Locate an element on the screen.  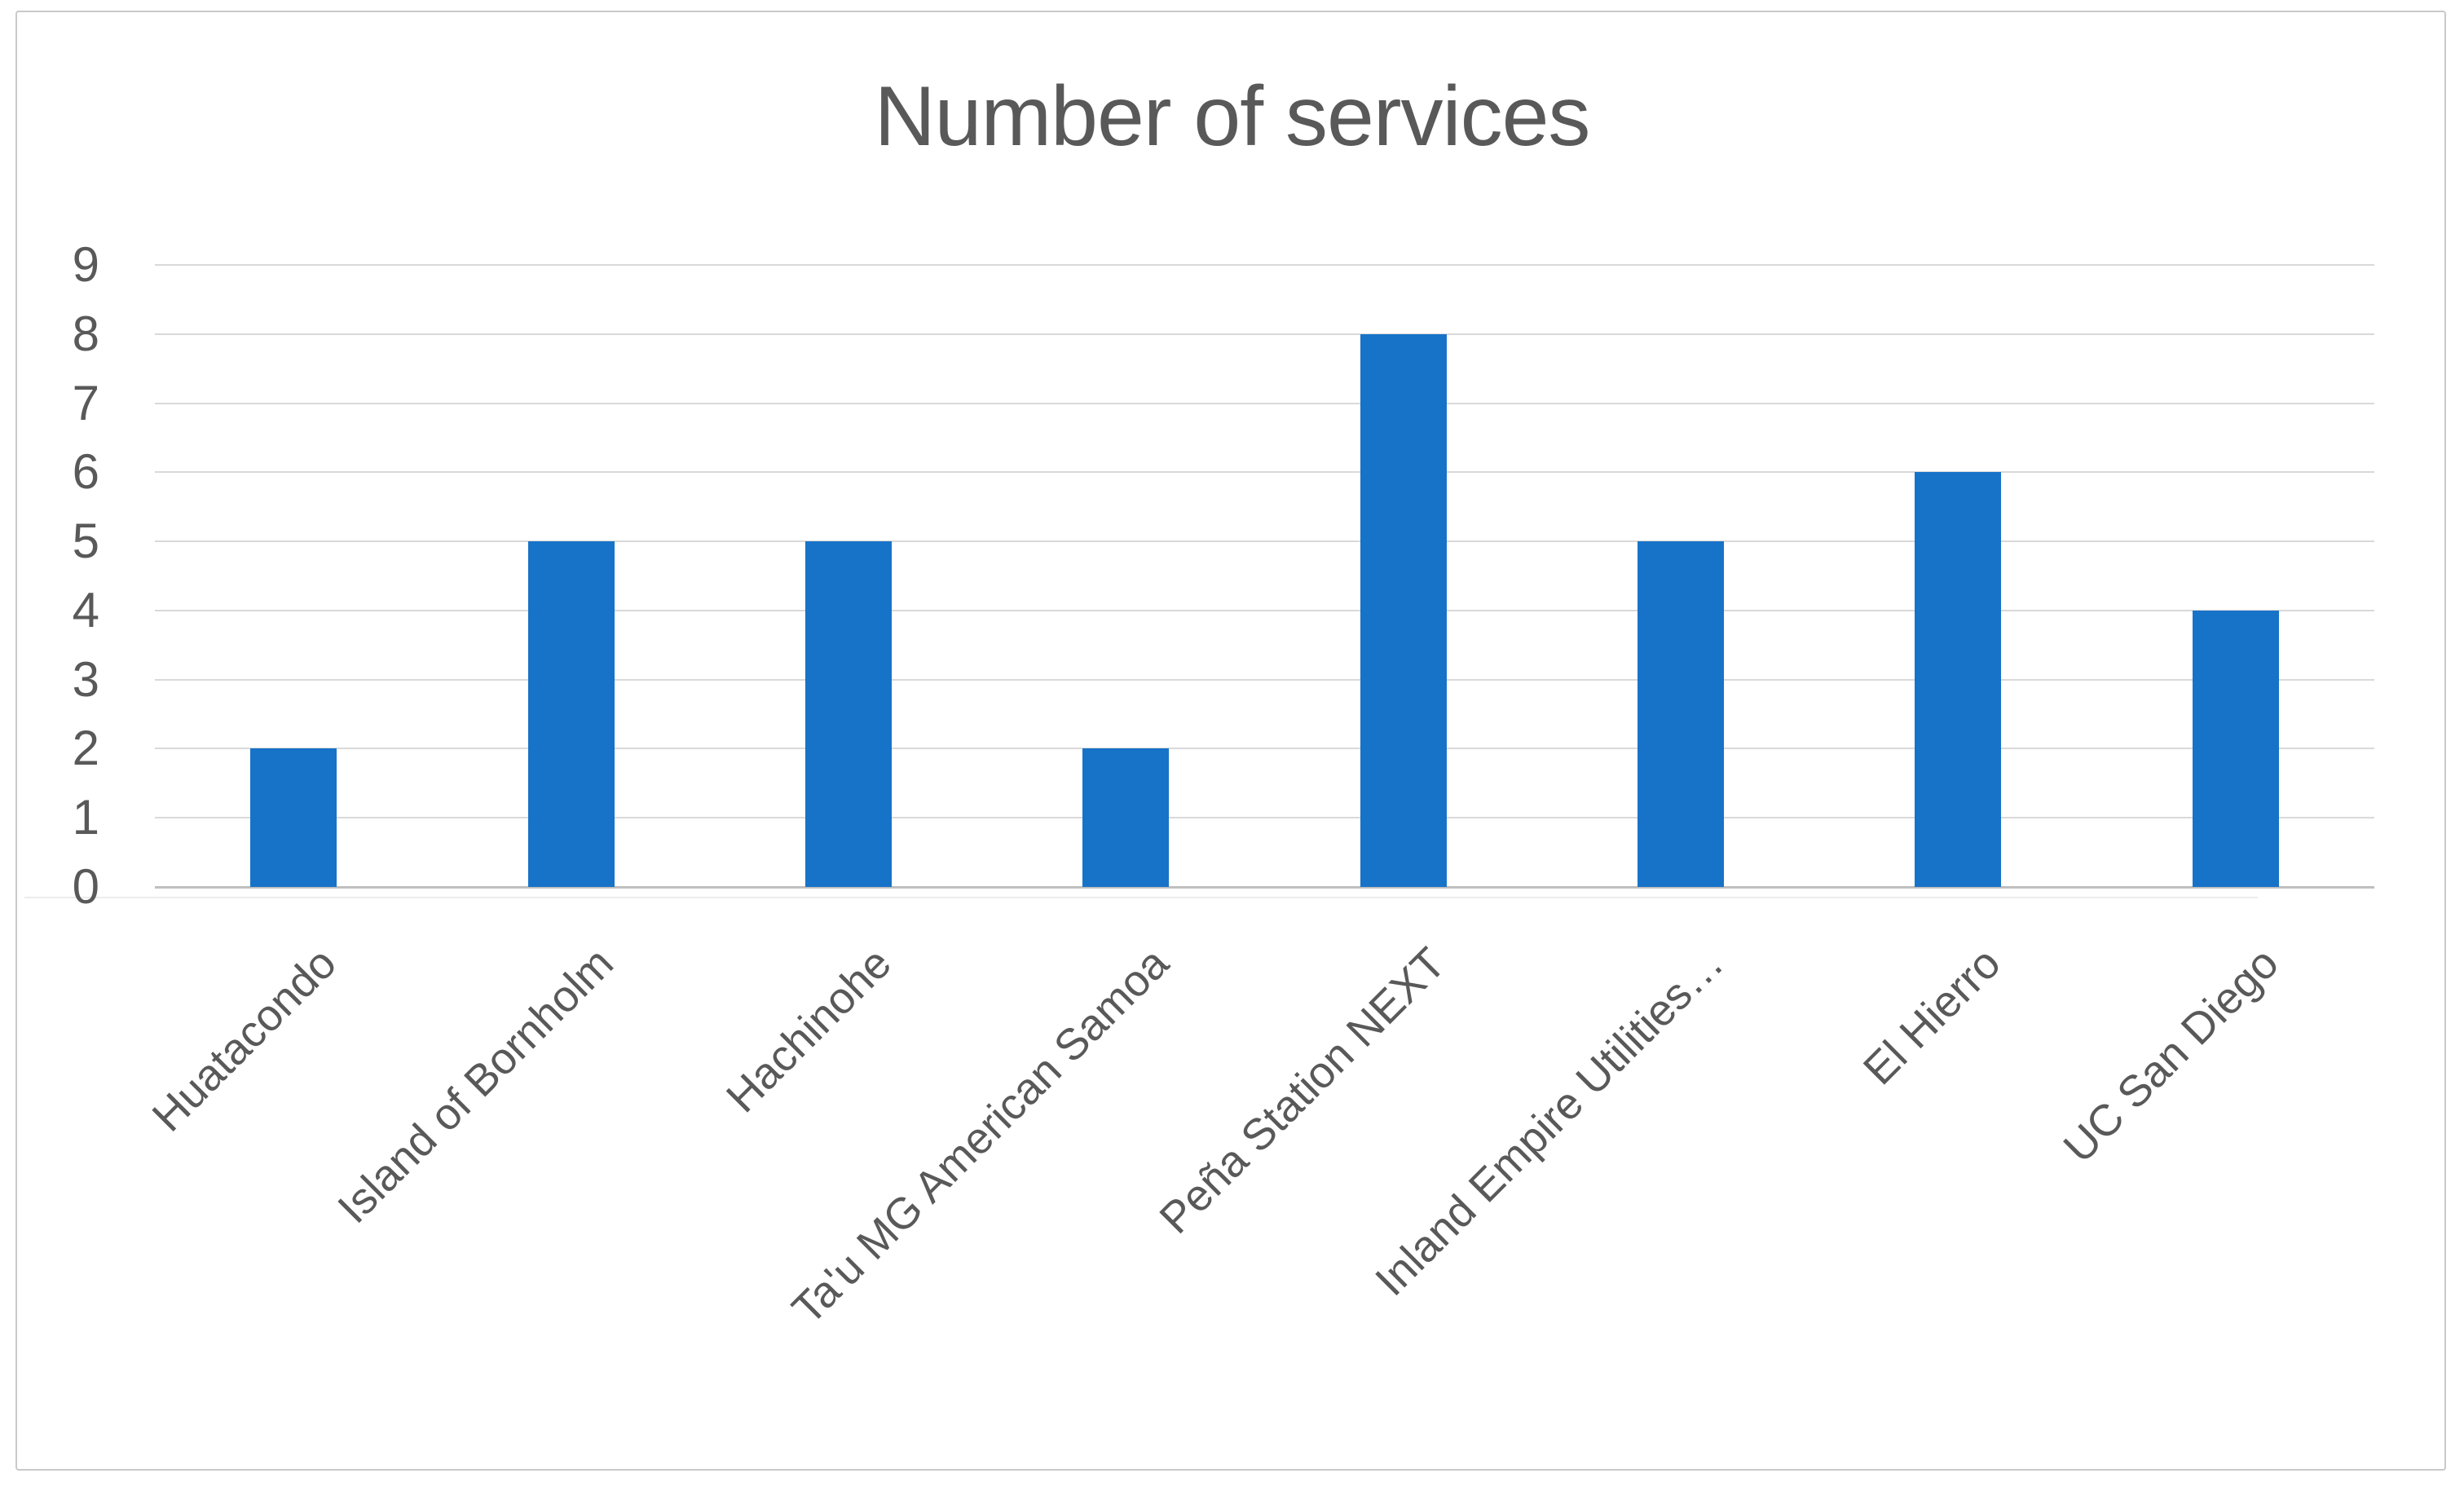
y-tick-label-4: 4 is located at coordinates (85, 609).